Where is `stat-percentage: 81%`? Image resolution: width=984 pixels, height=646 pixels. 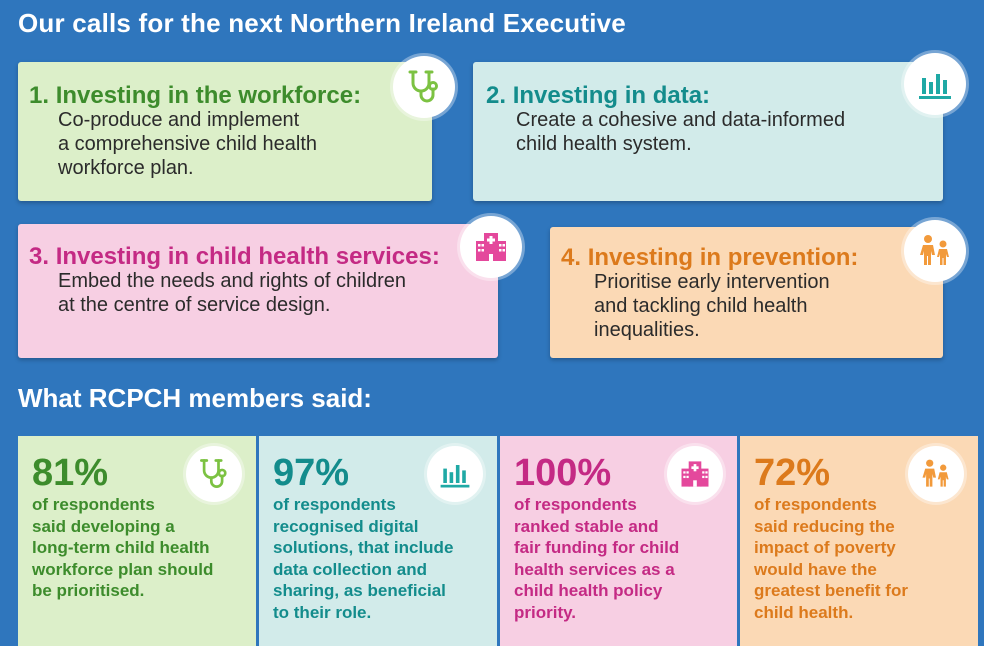
stat-percentage: 81% is located at coordinates (70, 473).